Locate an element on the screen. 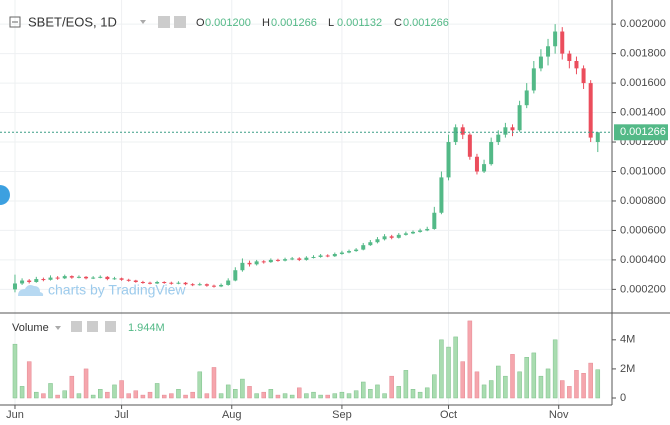 The image size is (670, 425). side-handle is located at coordinates (5, 195).